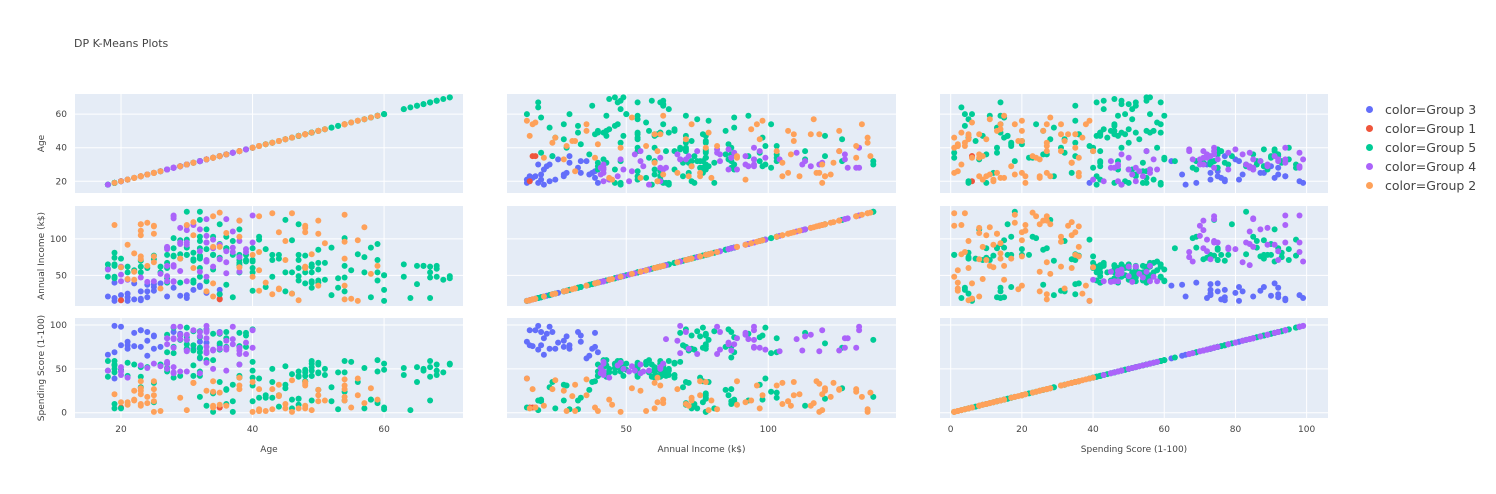 The image size is (1496, 494). Describe the element at coordinates (42, 143) in the screenshot. I see `y-axis-title: Age` at that location.